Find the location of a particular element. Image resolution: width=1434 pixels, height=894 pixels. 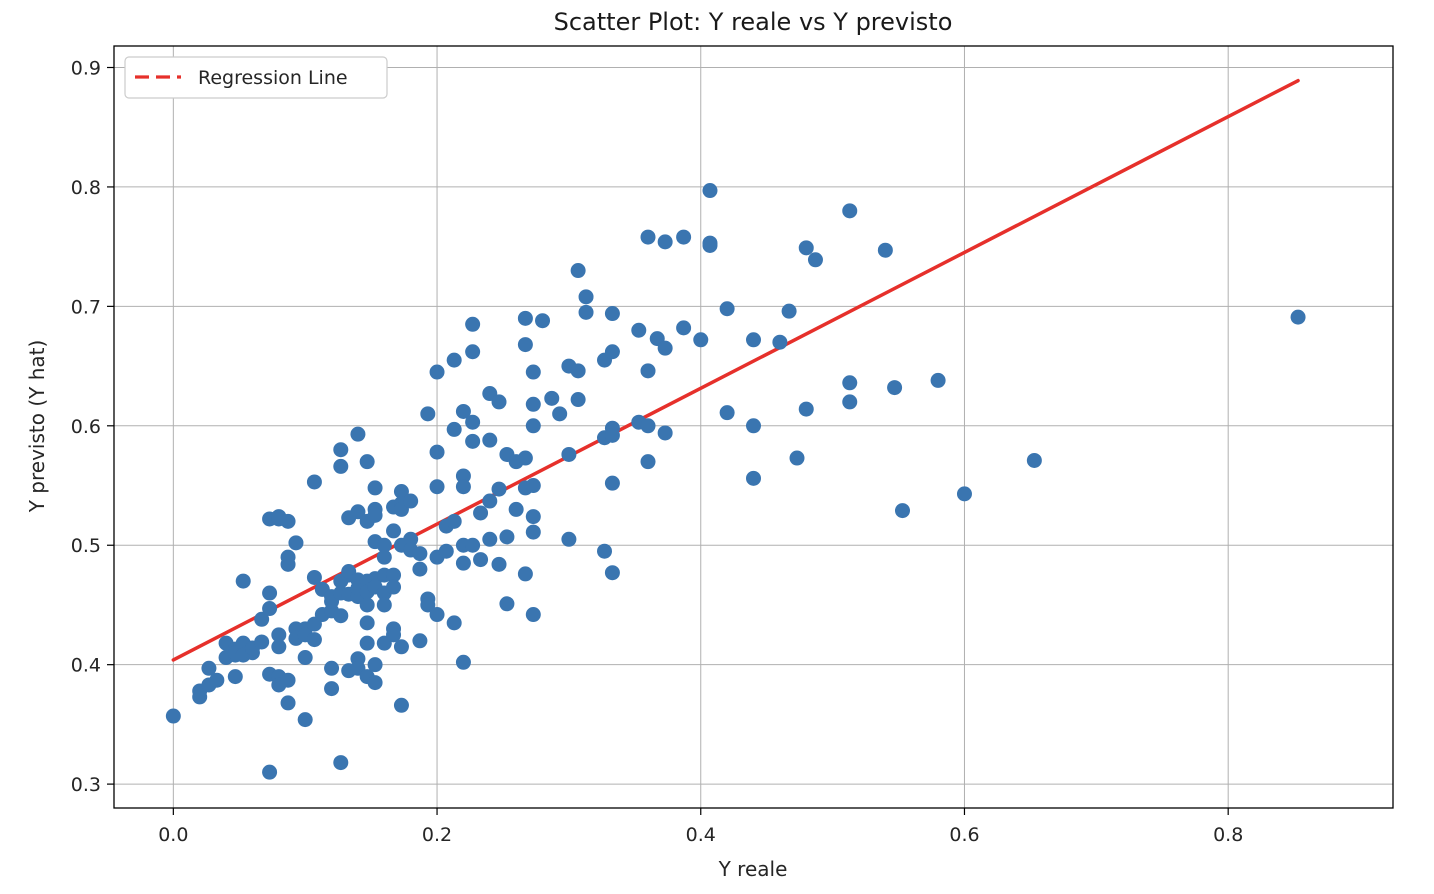

y-tick-label: 0.5 is located at coordinates (86, 546).